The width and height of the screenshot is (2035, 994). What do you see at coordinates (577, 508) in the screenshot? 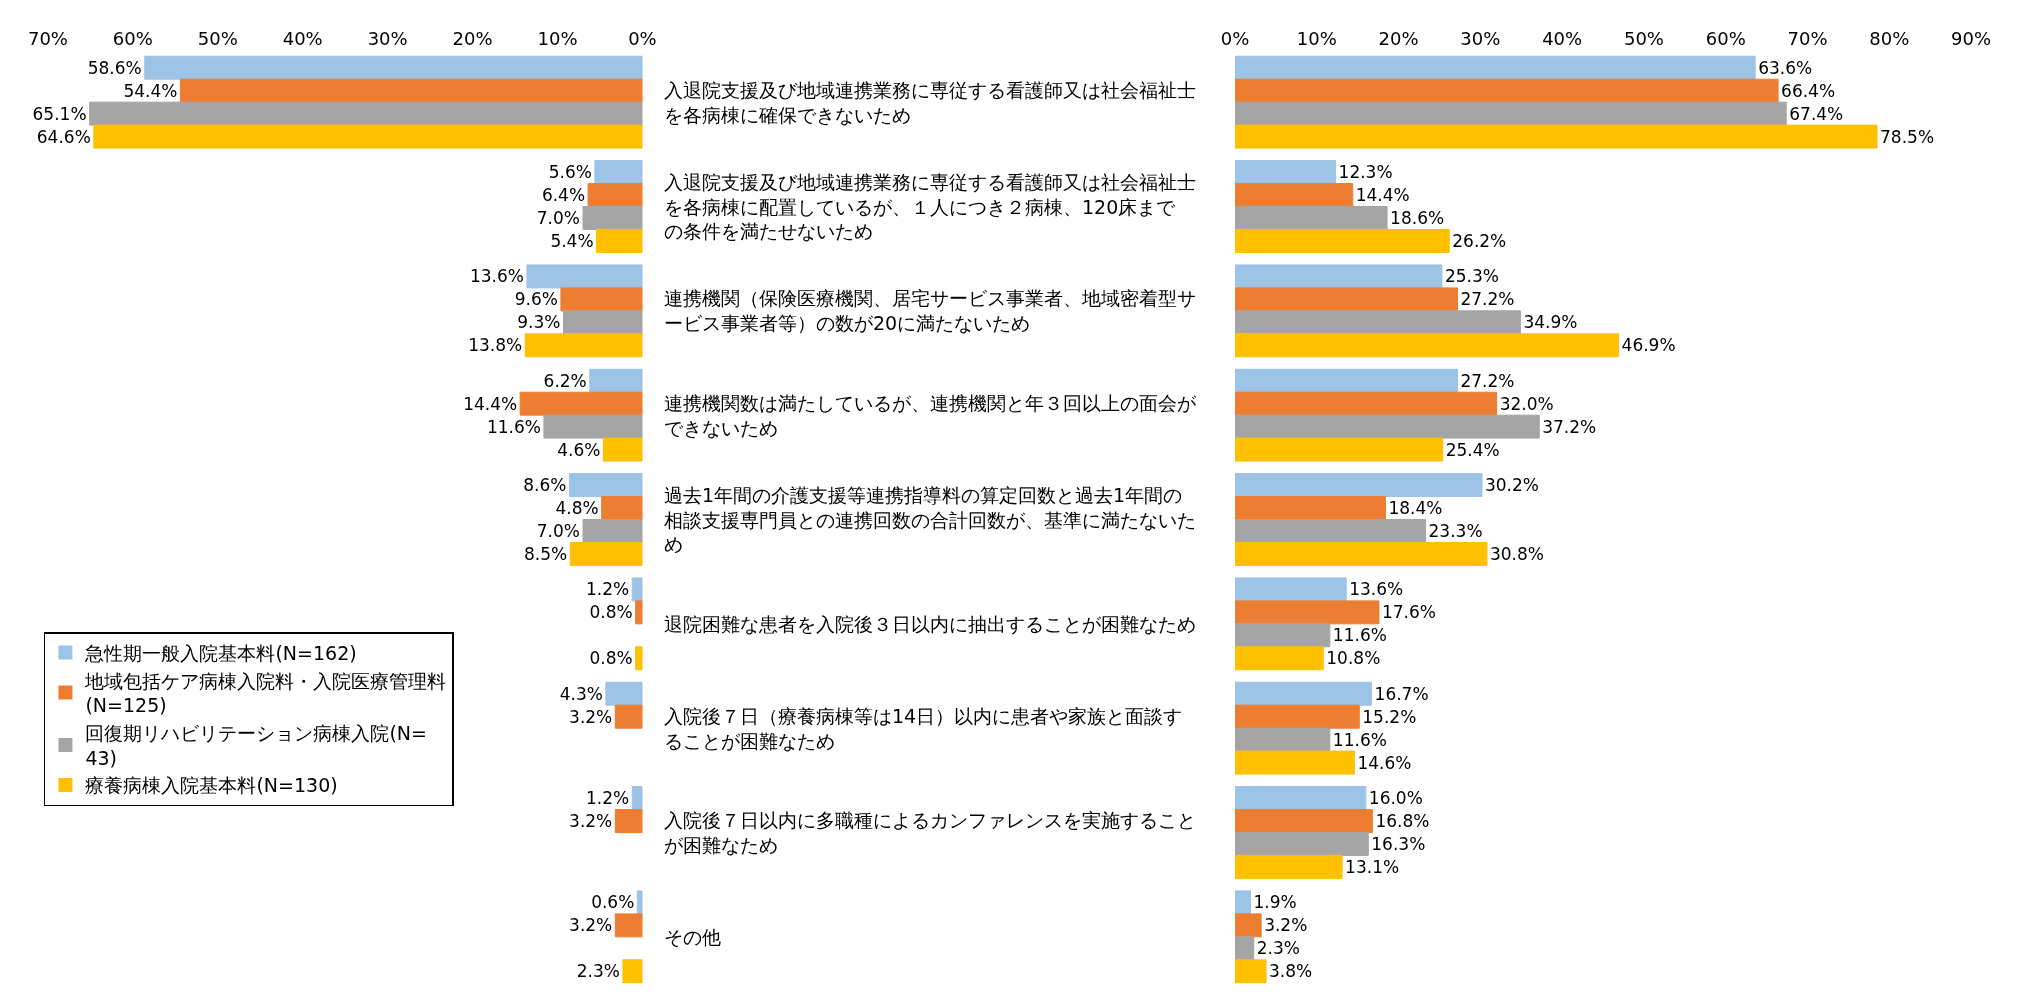
I see `data-label: 4.8%` at bounding box center [577, 508].